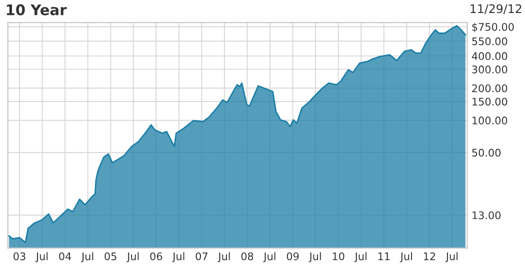  Describe the element at coordinates (486, 152) in the screenshot. I see `y-tick-label: 50.00` at that location.